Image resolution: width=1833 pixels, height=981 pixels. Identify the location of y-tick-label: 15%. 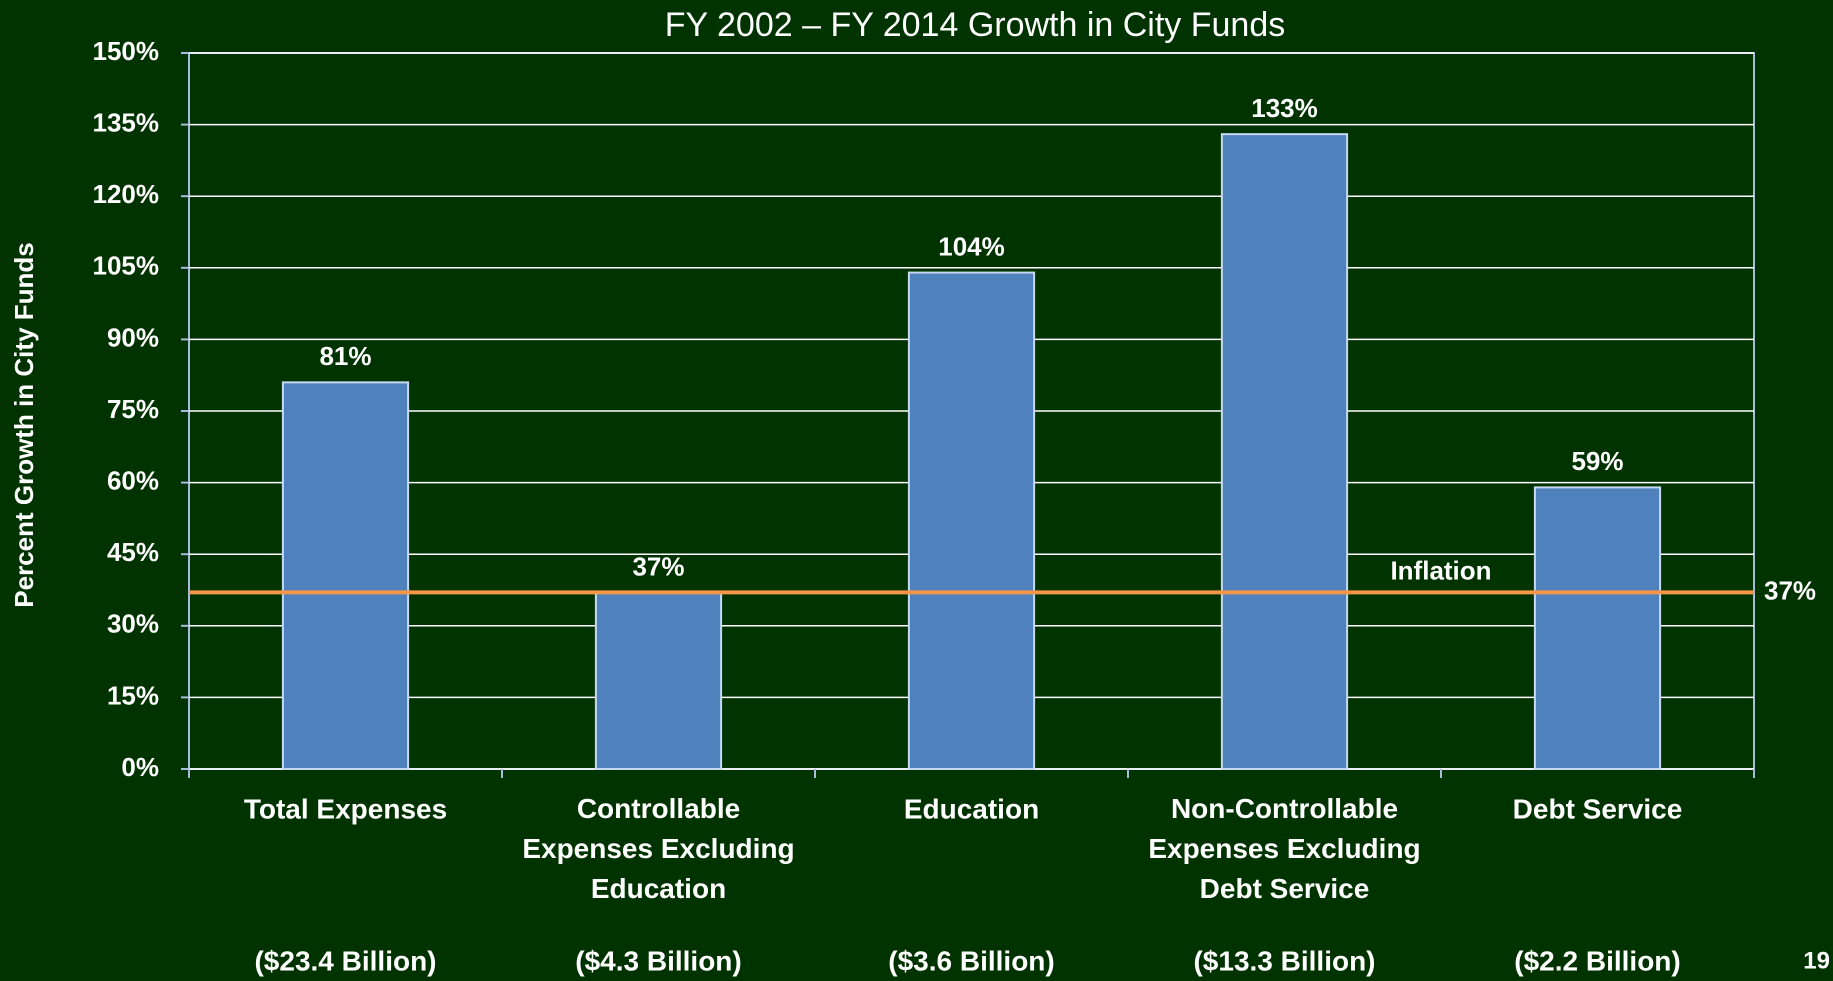
(133, 695).